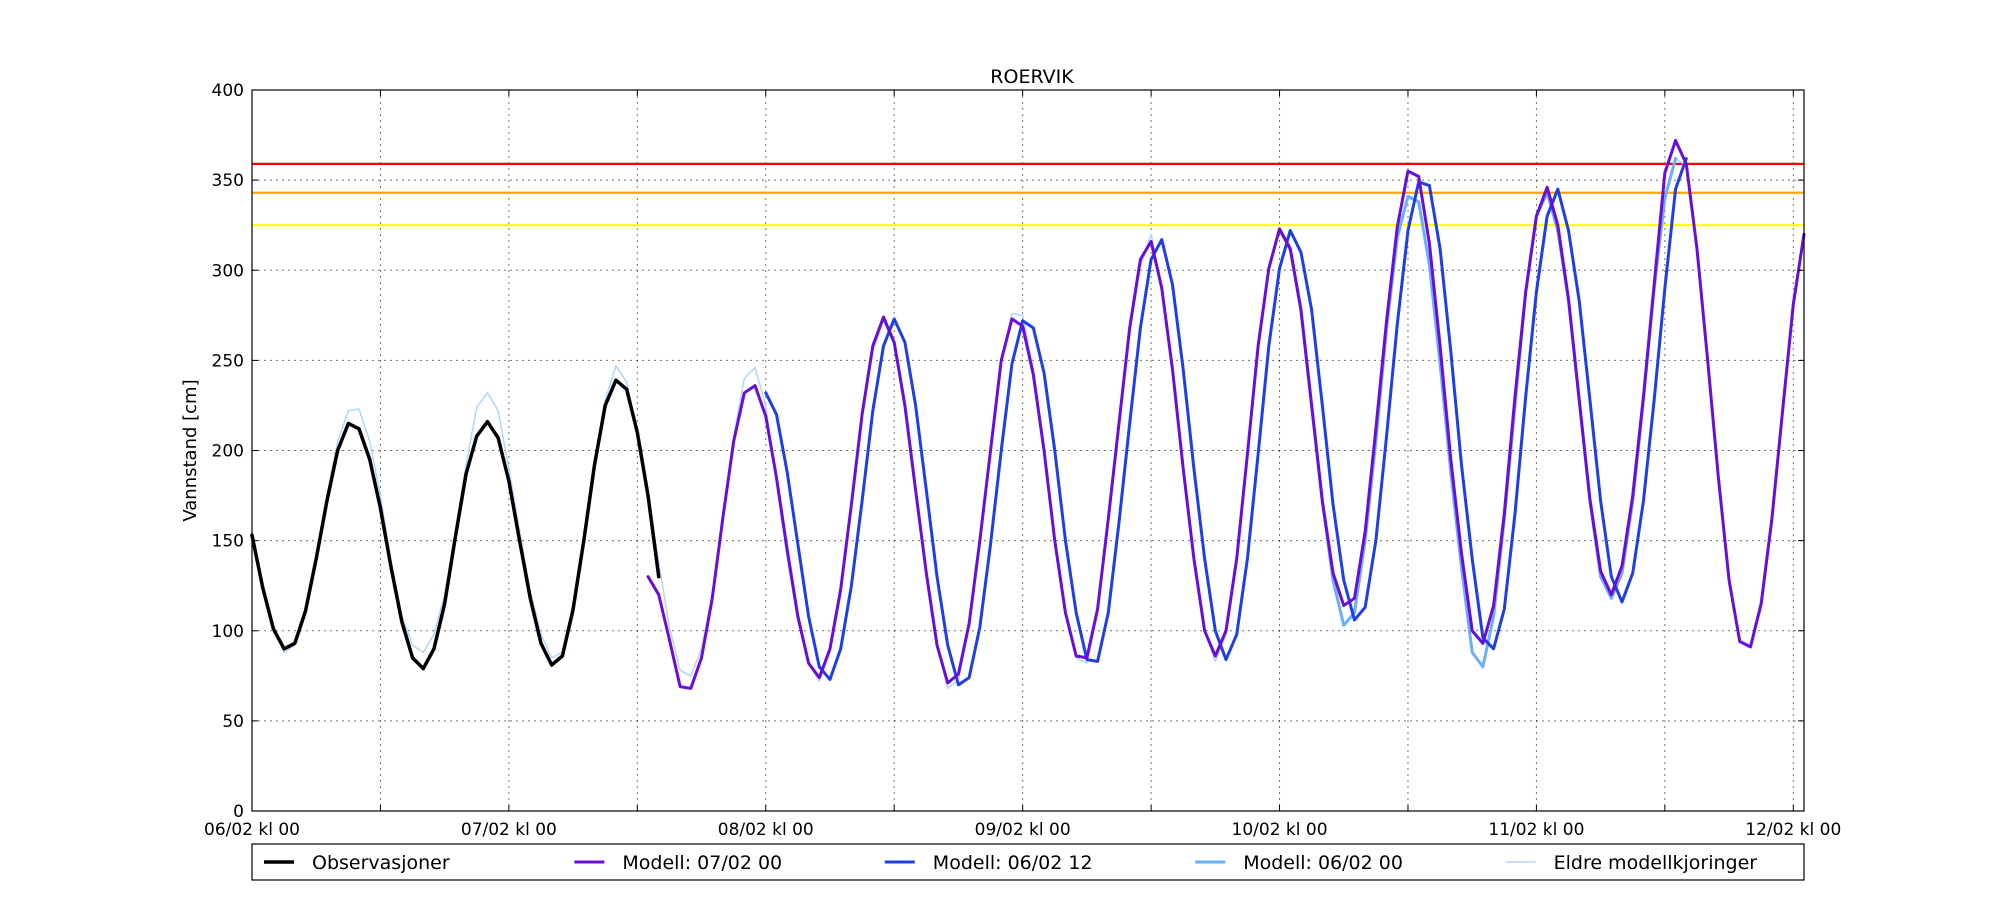 The width and height of the screenshot is (2000, 900). What do you see at coordinates (1280, 830) in the screenshot?
I see `x-tick-label: 10/02 kl 00` at bounding box center [1280, 830].